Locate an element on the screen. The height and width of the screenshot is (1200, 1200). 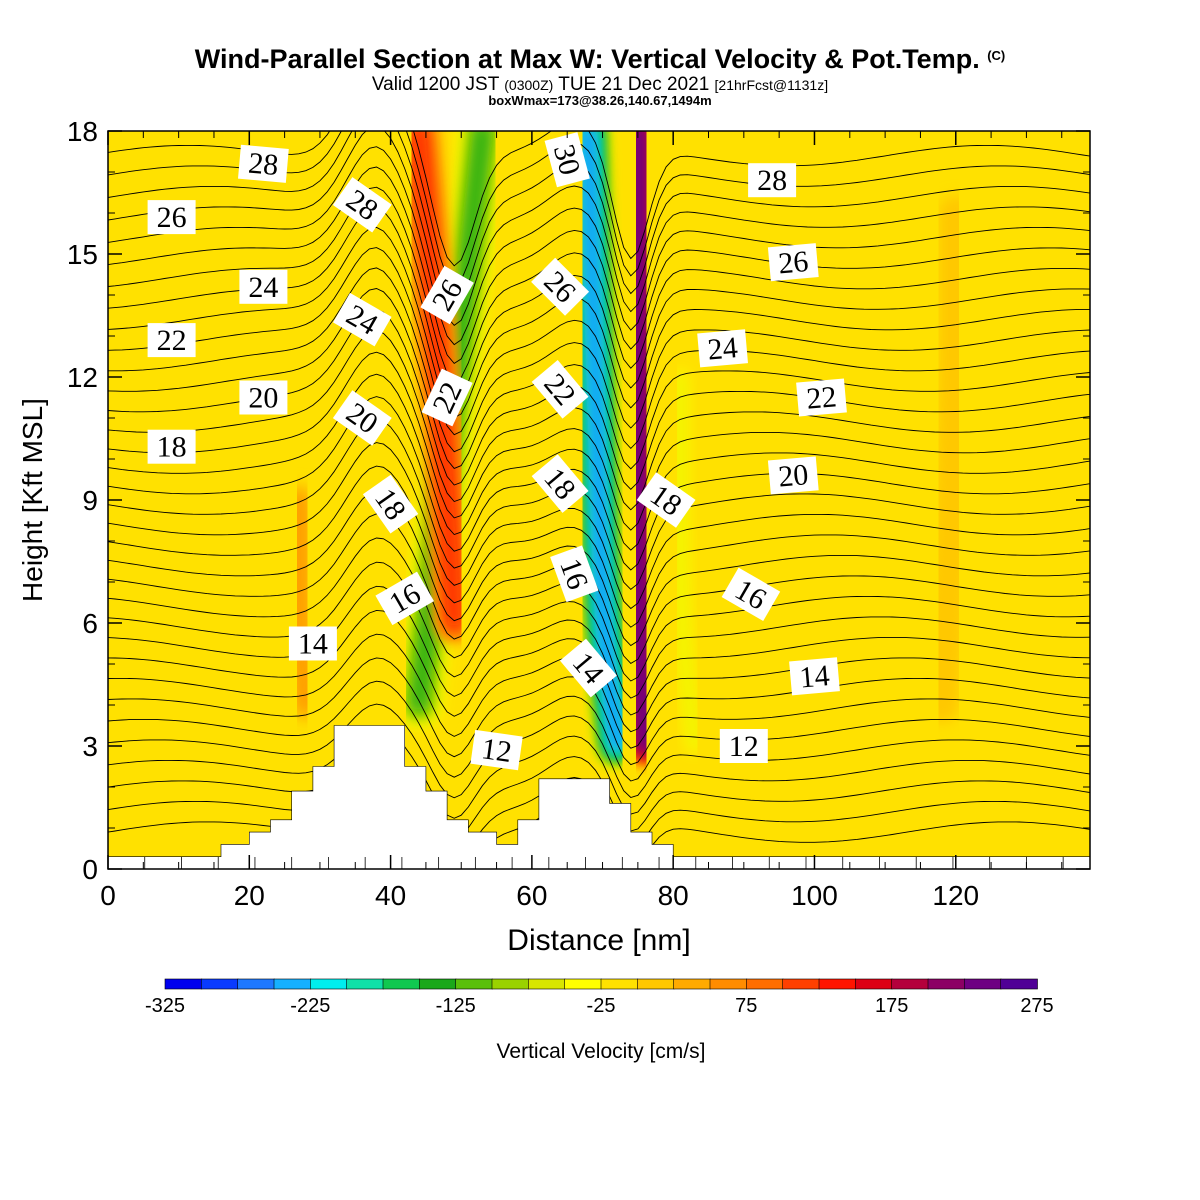
colorbar-tick-label: -25 is located at coordinates (601, 1006).